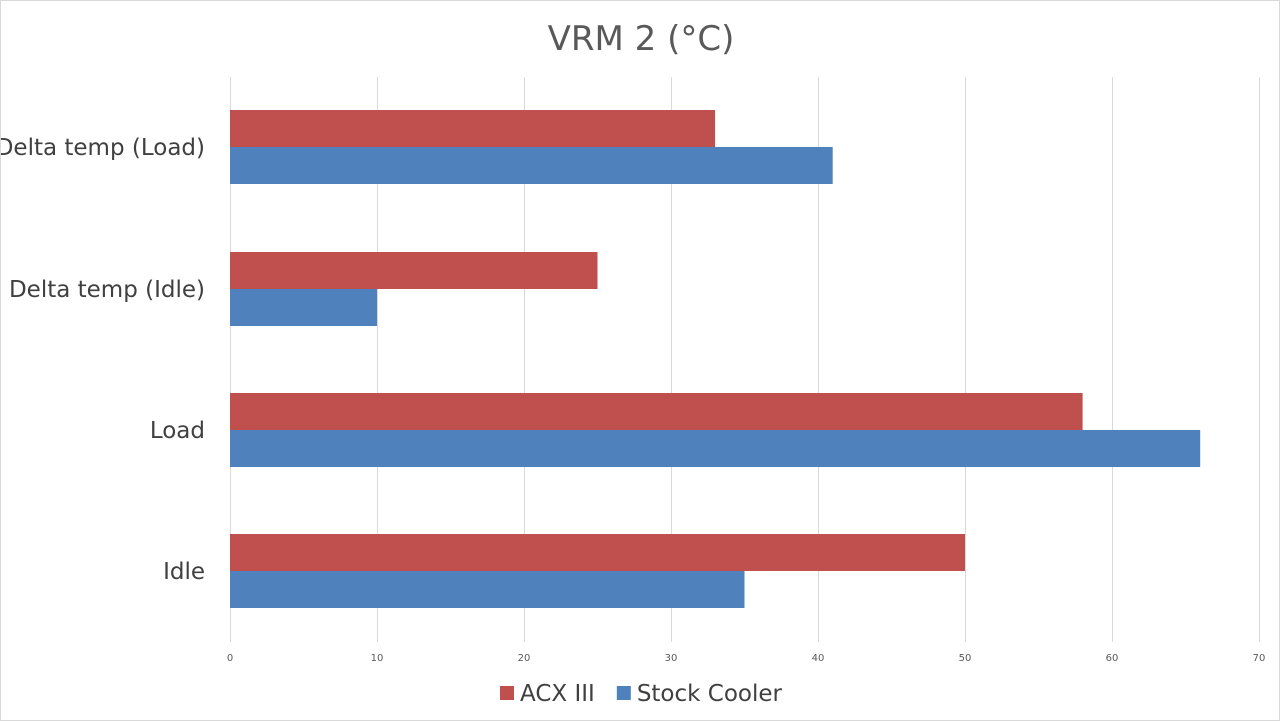 This screenshot has height=721, width=1280. I want to click on x-tick-label-40: 40, so click(818, 658).